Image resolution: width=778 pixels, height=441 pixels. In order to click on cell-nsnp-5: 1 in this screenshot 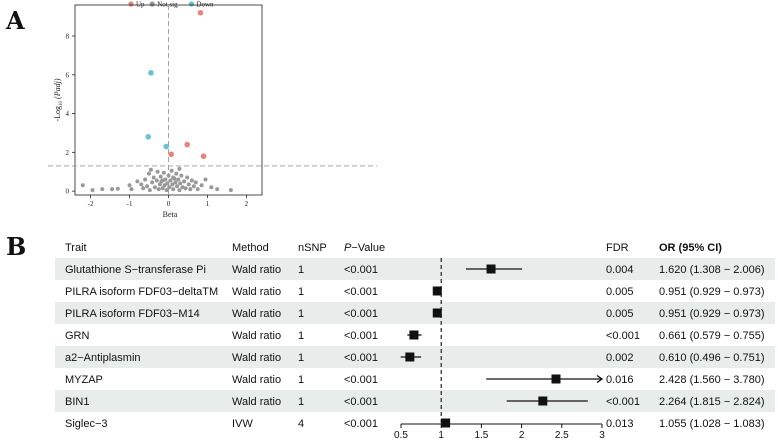, I will do `click(301, 380)`.